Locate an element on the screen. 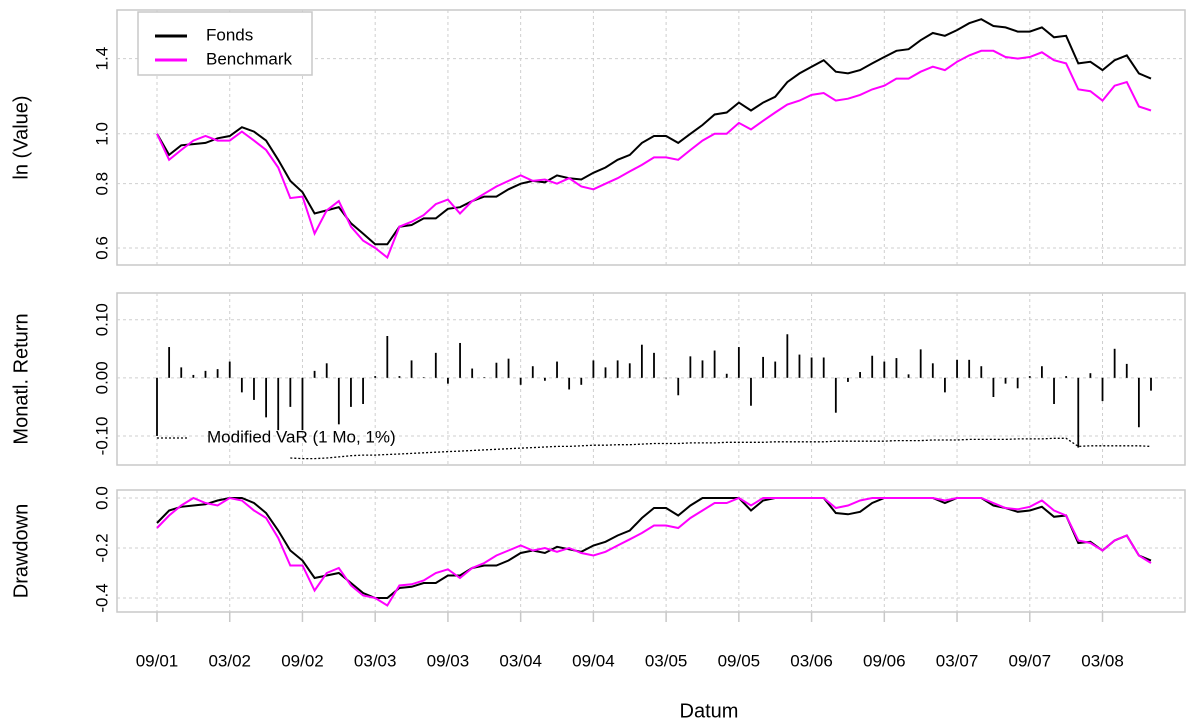 This screenshot has width=1187, height=727. legend-box is located at coordinates (225, 43).